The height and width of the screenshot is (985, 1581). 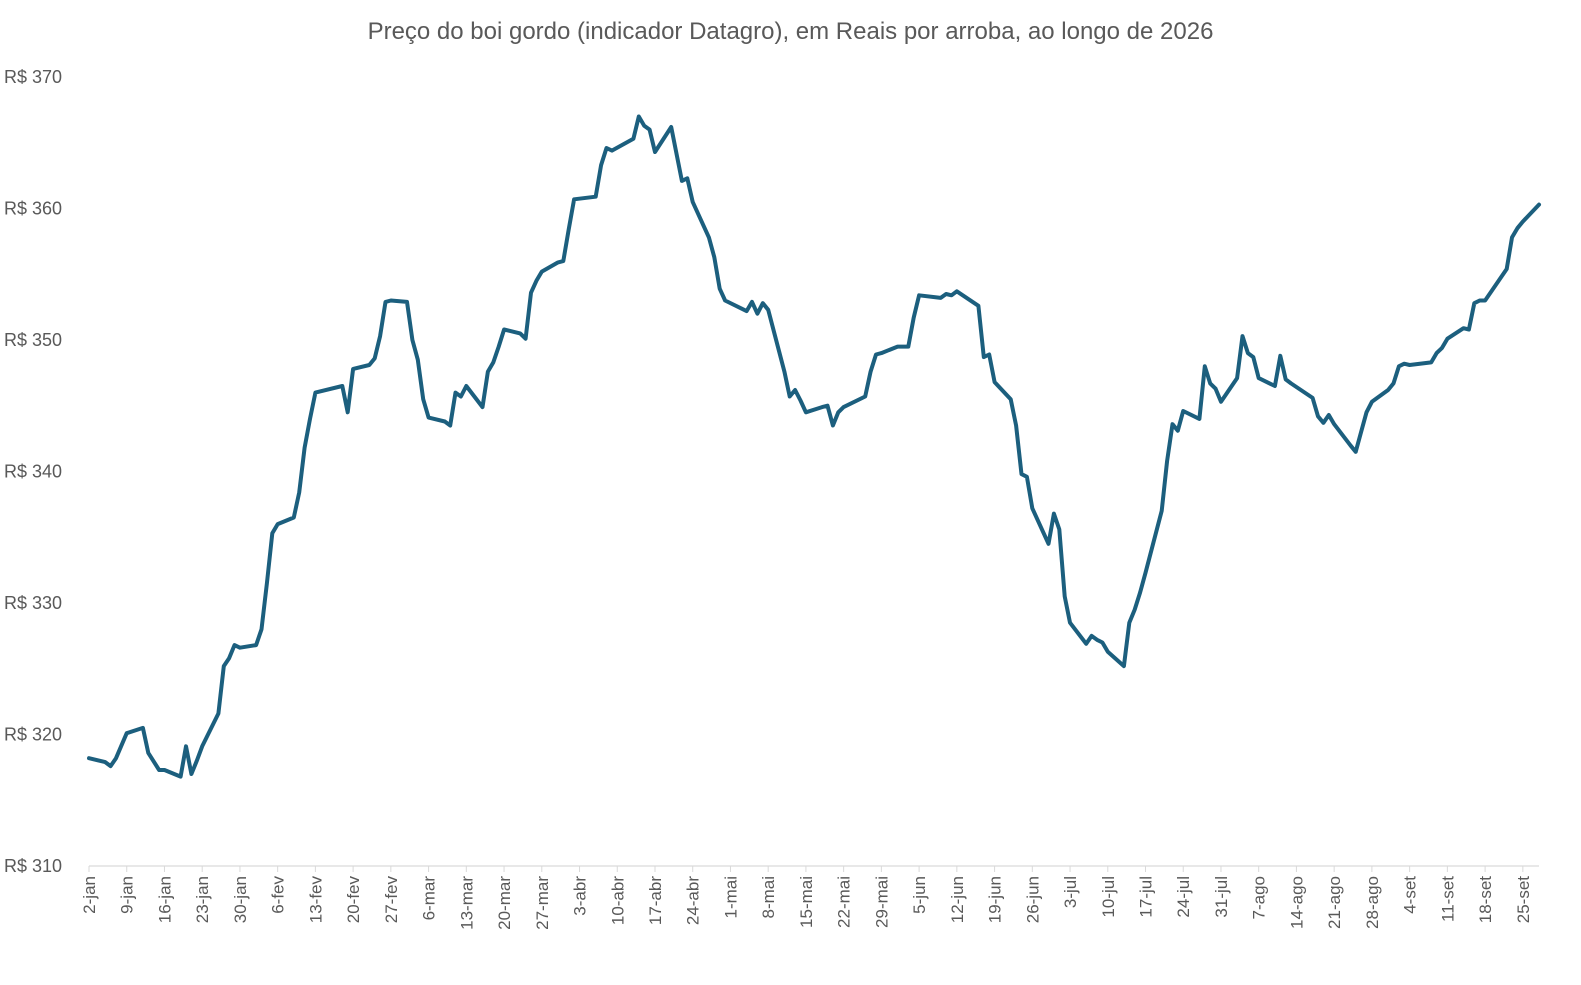 What do you see at coordinates (89, 895) in the screenshot?
I see `x-tick-label: 2-jan` at bounding box center [89, 895].